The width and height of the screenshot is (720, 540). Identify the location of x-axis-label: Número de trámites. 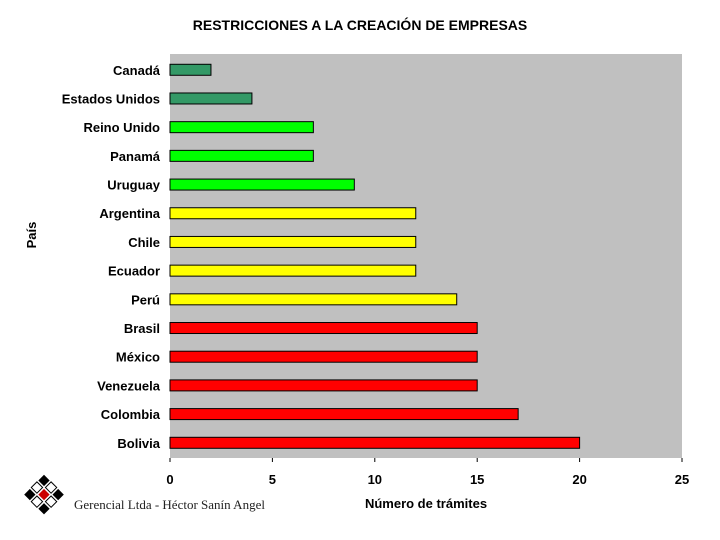
(426, 503).